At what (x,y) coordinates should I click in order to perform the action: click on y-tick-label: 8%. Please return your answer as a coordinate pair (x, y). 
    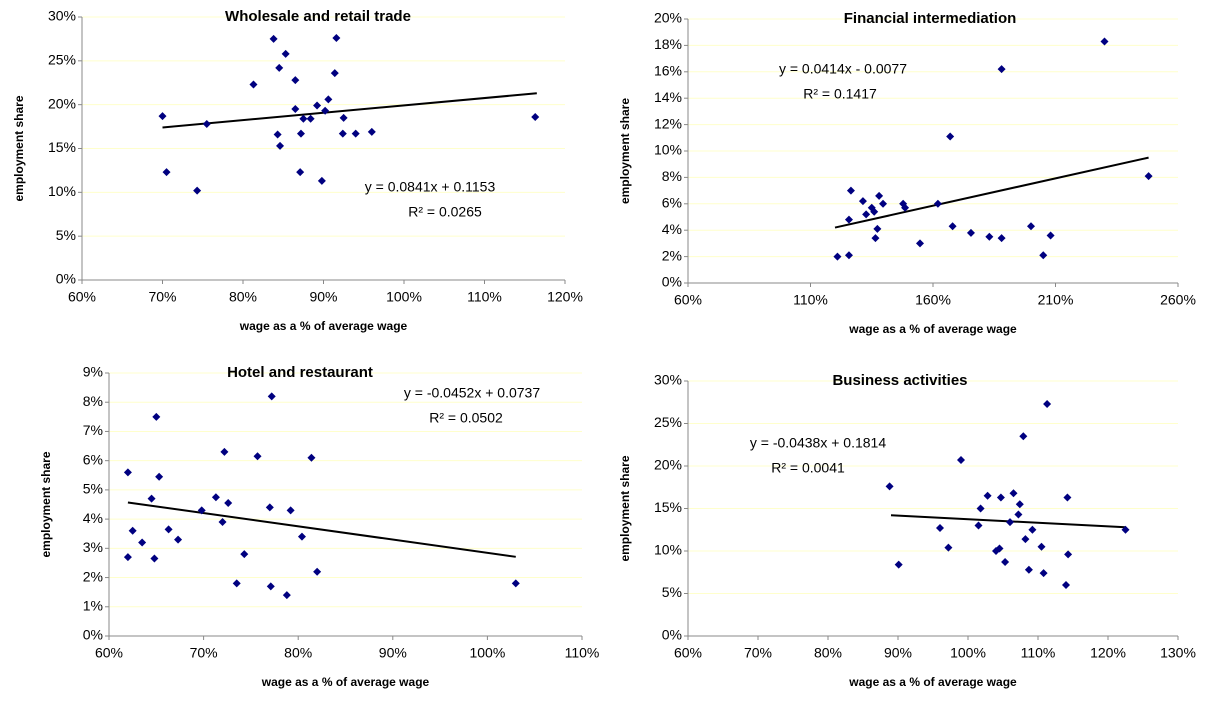
    Looking at the image, I should click on (93, 401).